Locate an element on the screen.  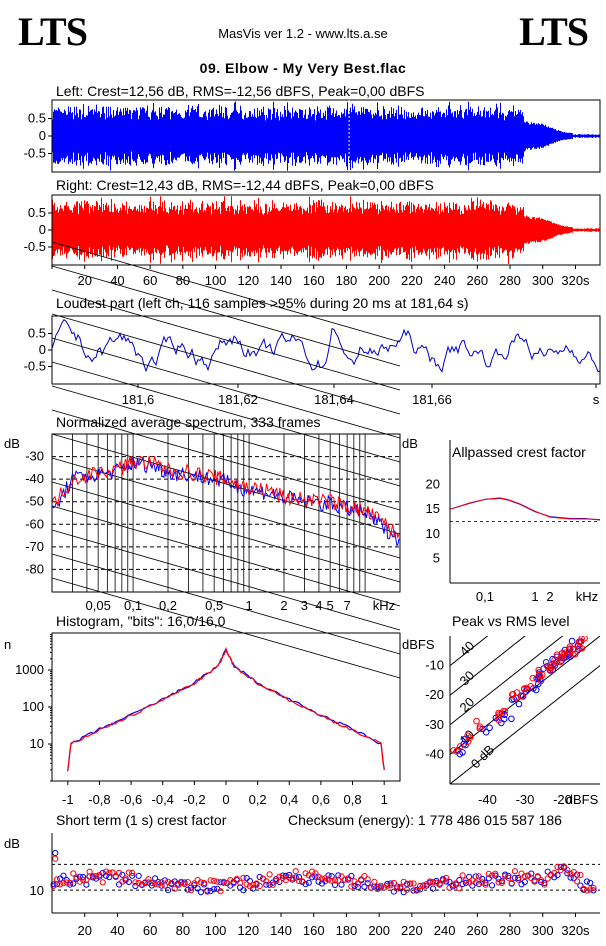
allpass-title: Allpassed crest factor is located at coordinates (519, 452).